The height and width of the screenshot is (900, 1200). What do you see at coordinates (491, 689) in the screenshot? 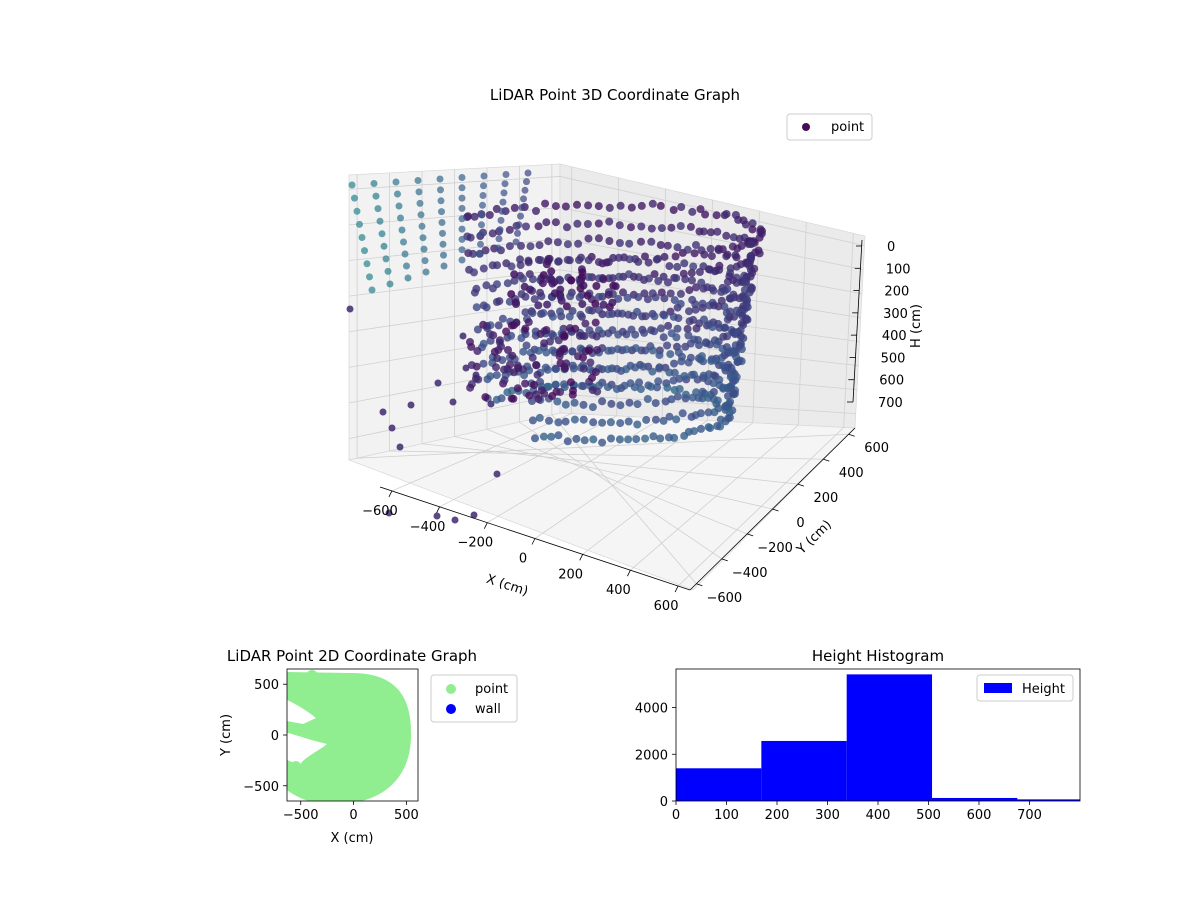
I see `legend-2d-label-point: point` at bounding box center [491, 689].